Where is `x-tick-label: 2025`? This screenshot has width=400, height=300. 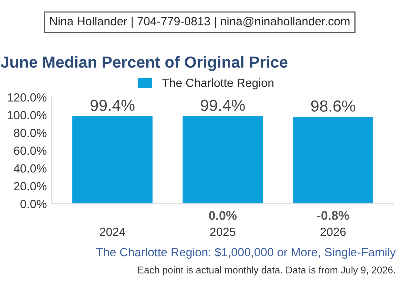 x-tick-label: 2025 is located at coordinates (223, 232).